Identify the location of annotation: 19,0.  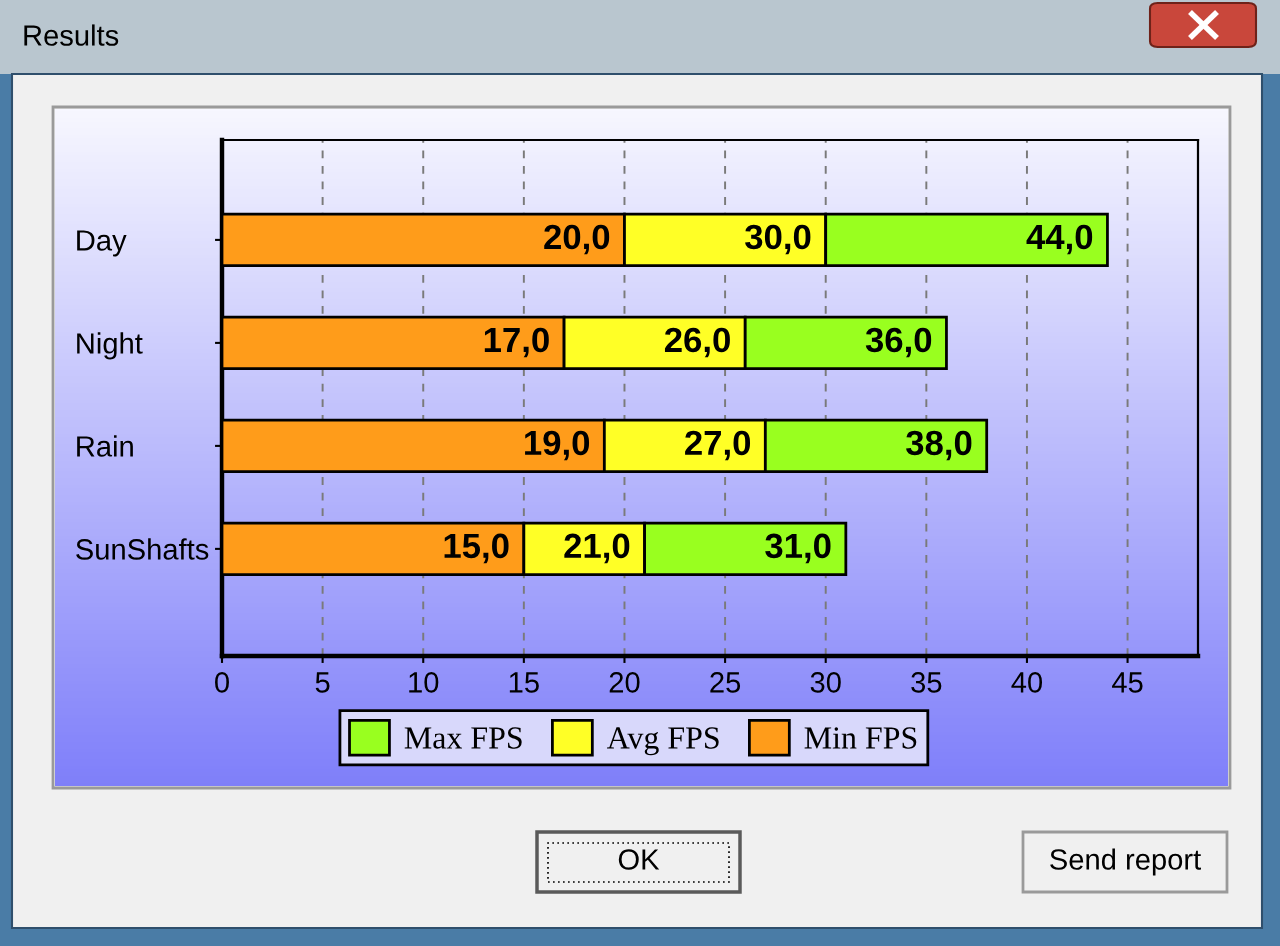
(557, 445).